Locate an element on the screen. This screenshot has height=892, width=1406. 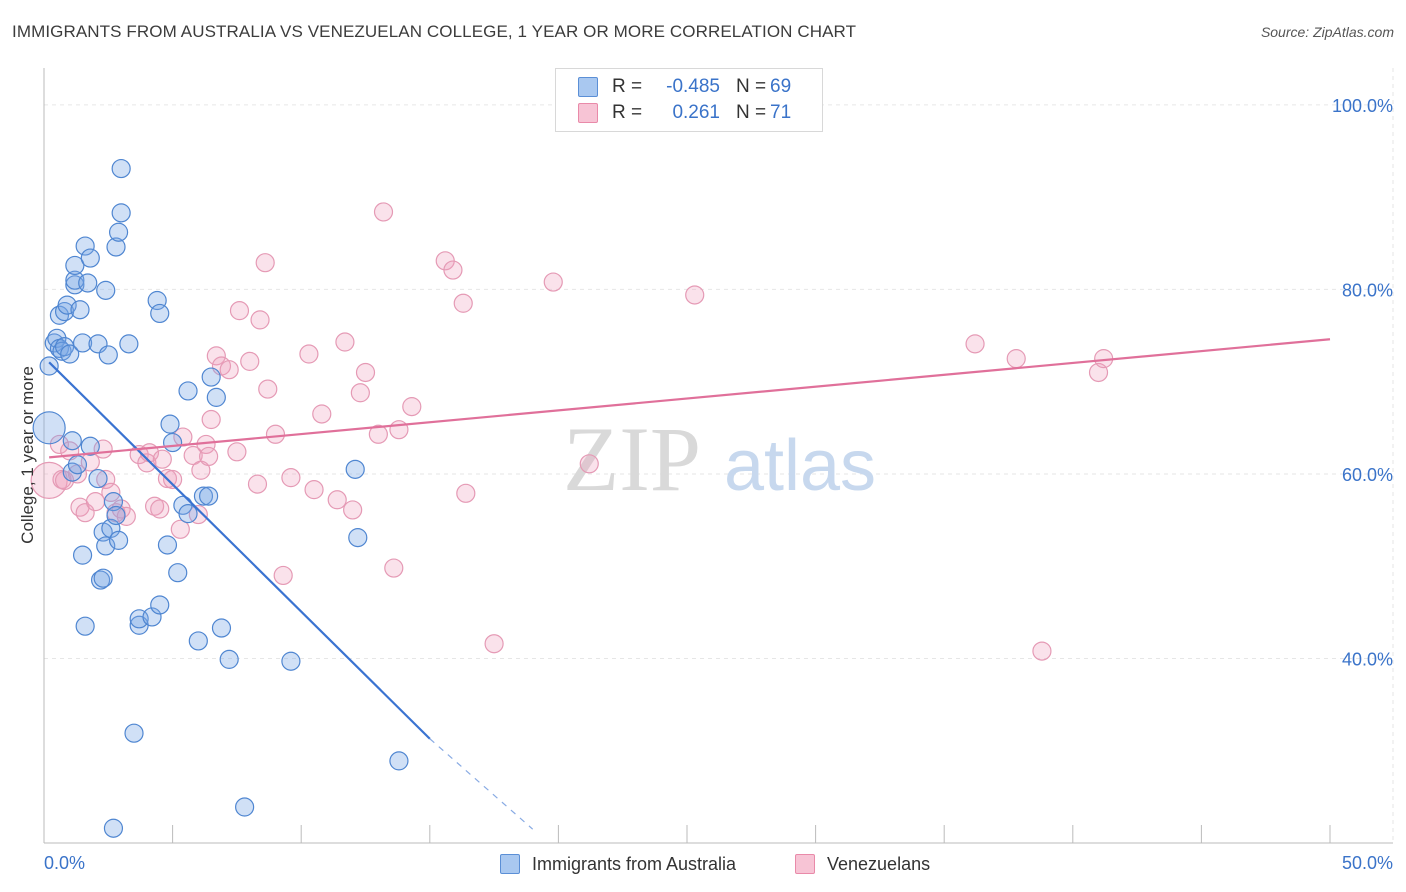
legend-r-value-venezuelans: 0.261 is located at coordinates (696, 112).